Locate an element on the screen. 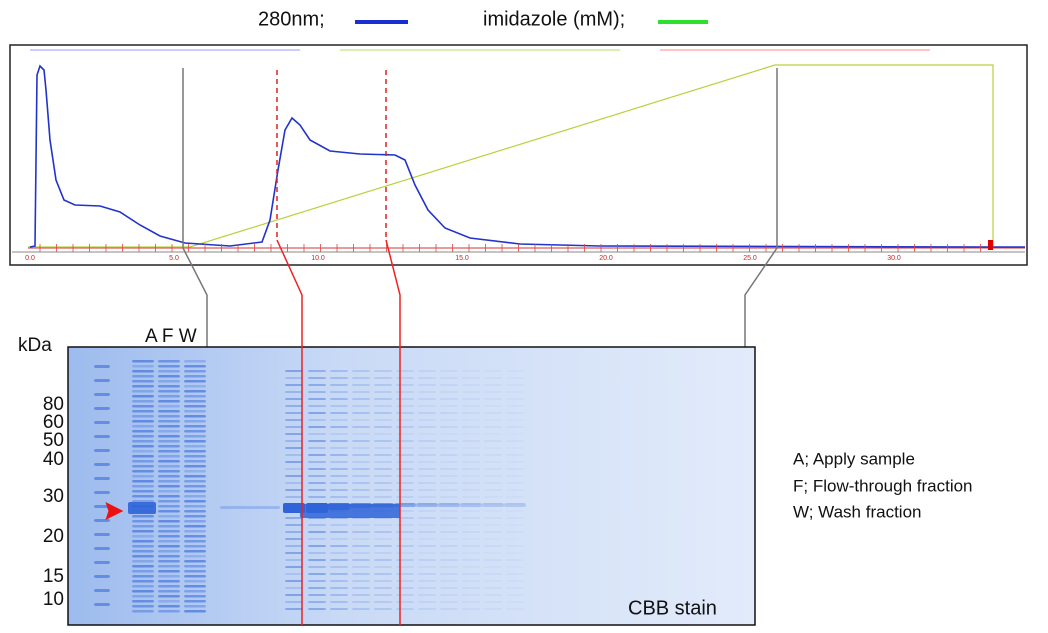 The height and width of the screenshot is (633, 1048). marker-label: 60 is located at coordinates (53, 422).